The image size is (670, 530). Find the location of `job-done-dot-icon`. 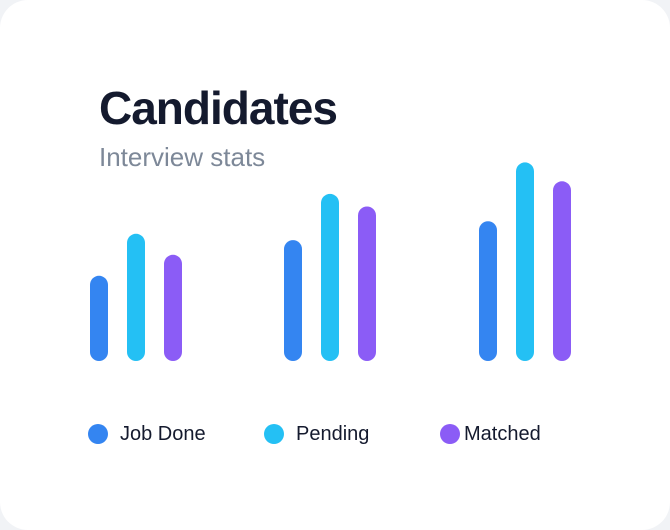

job-done-dot-icon is located at coordinates (98, 434).